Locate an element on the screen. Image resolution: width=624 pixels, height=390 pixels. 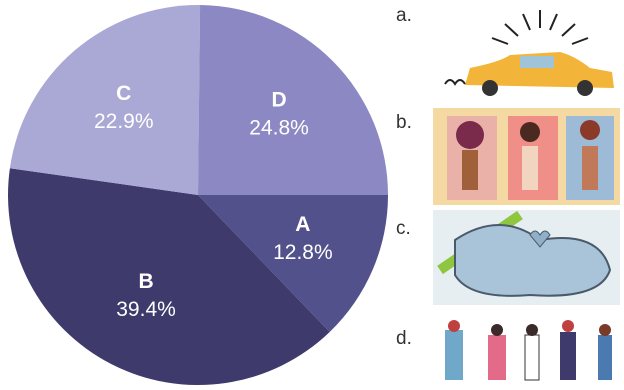
slice-category: A is located at coordinates (302, 224).